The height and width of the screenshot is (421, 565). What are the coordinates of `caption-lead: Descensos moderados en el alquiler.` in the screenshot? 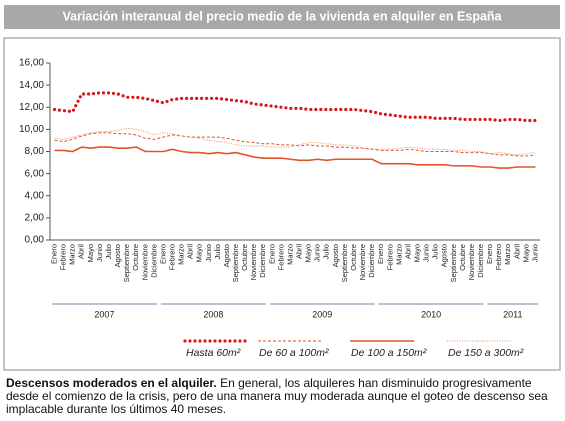 It's located at (111, 383).